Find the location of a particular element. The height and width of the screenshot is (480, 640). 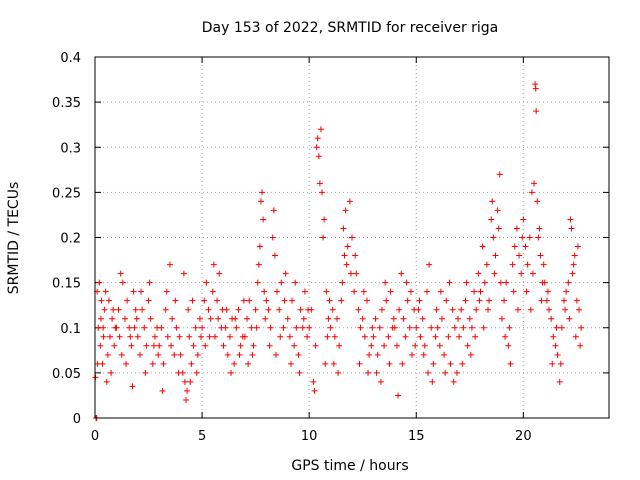

x-tick-label: 10 is located at coordinates (309, 436).